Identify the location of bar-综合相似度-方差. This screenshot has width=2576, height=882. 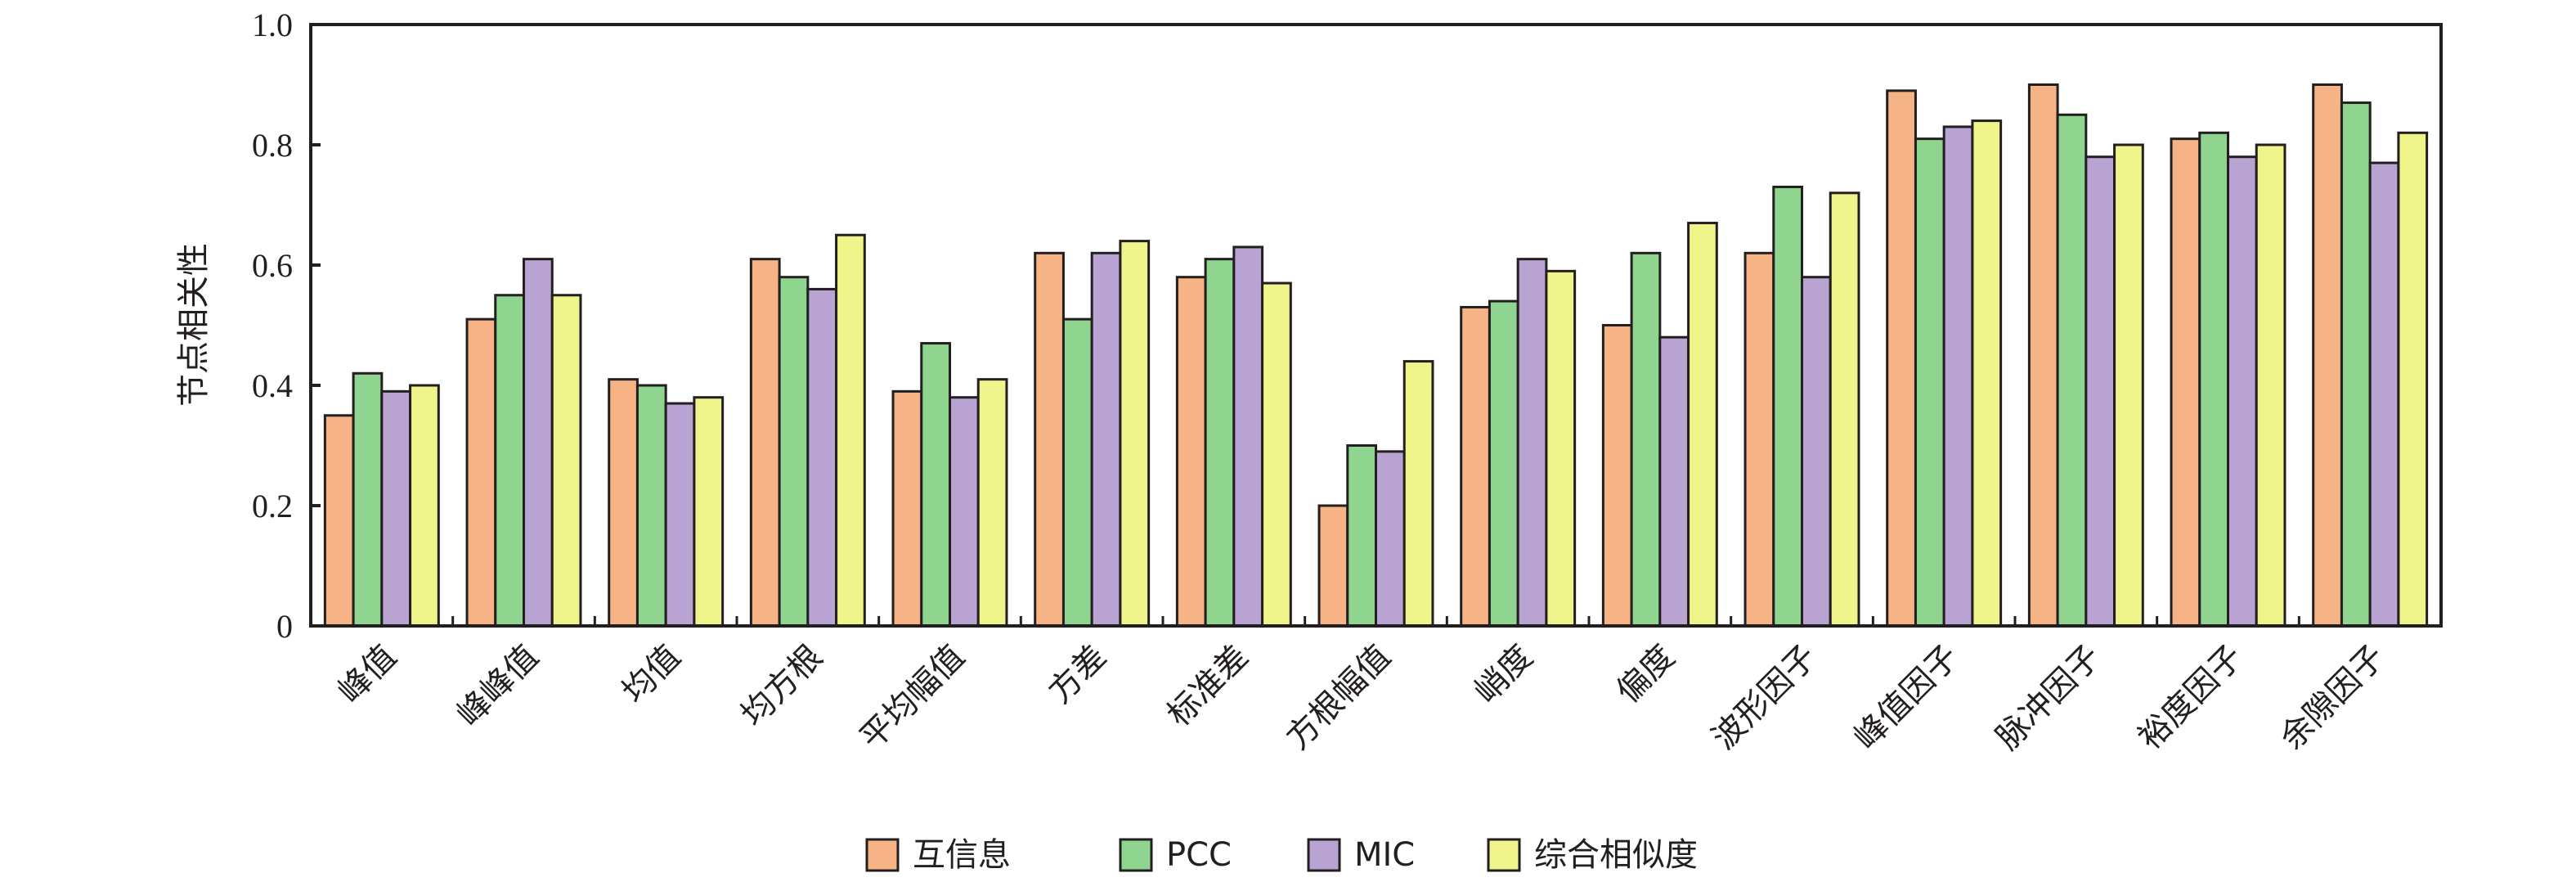
(1135, 434).